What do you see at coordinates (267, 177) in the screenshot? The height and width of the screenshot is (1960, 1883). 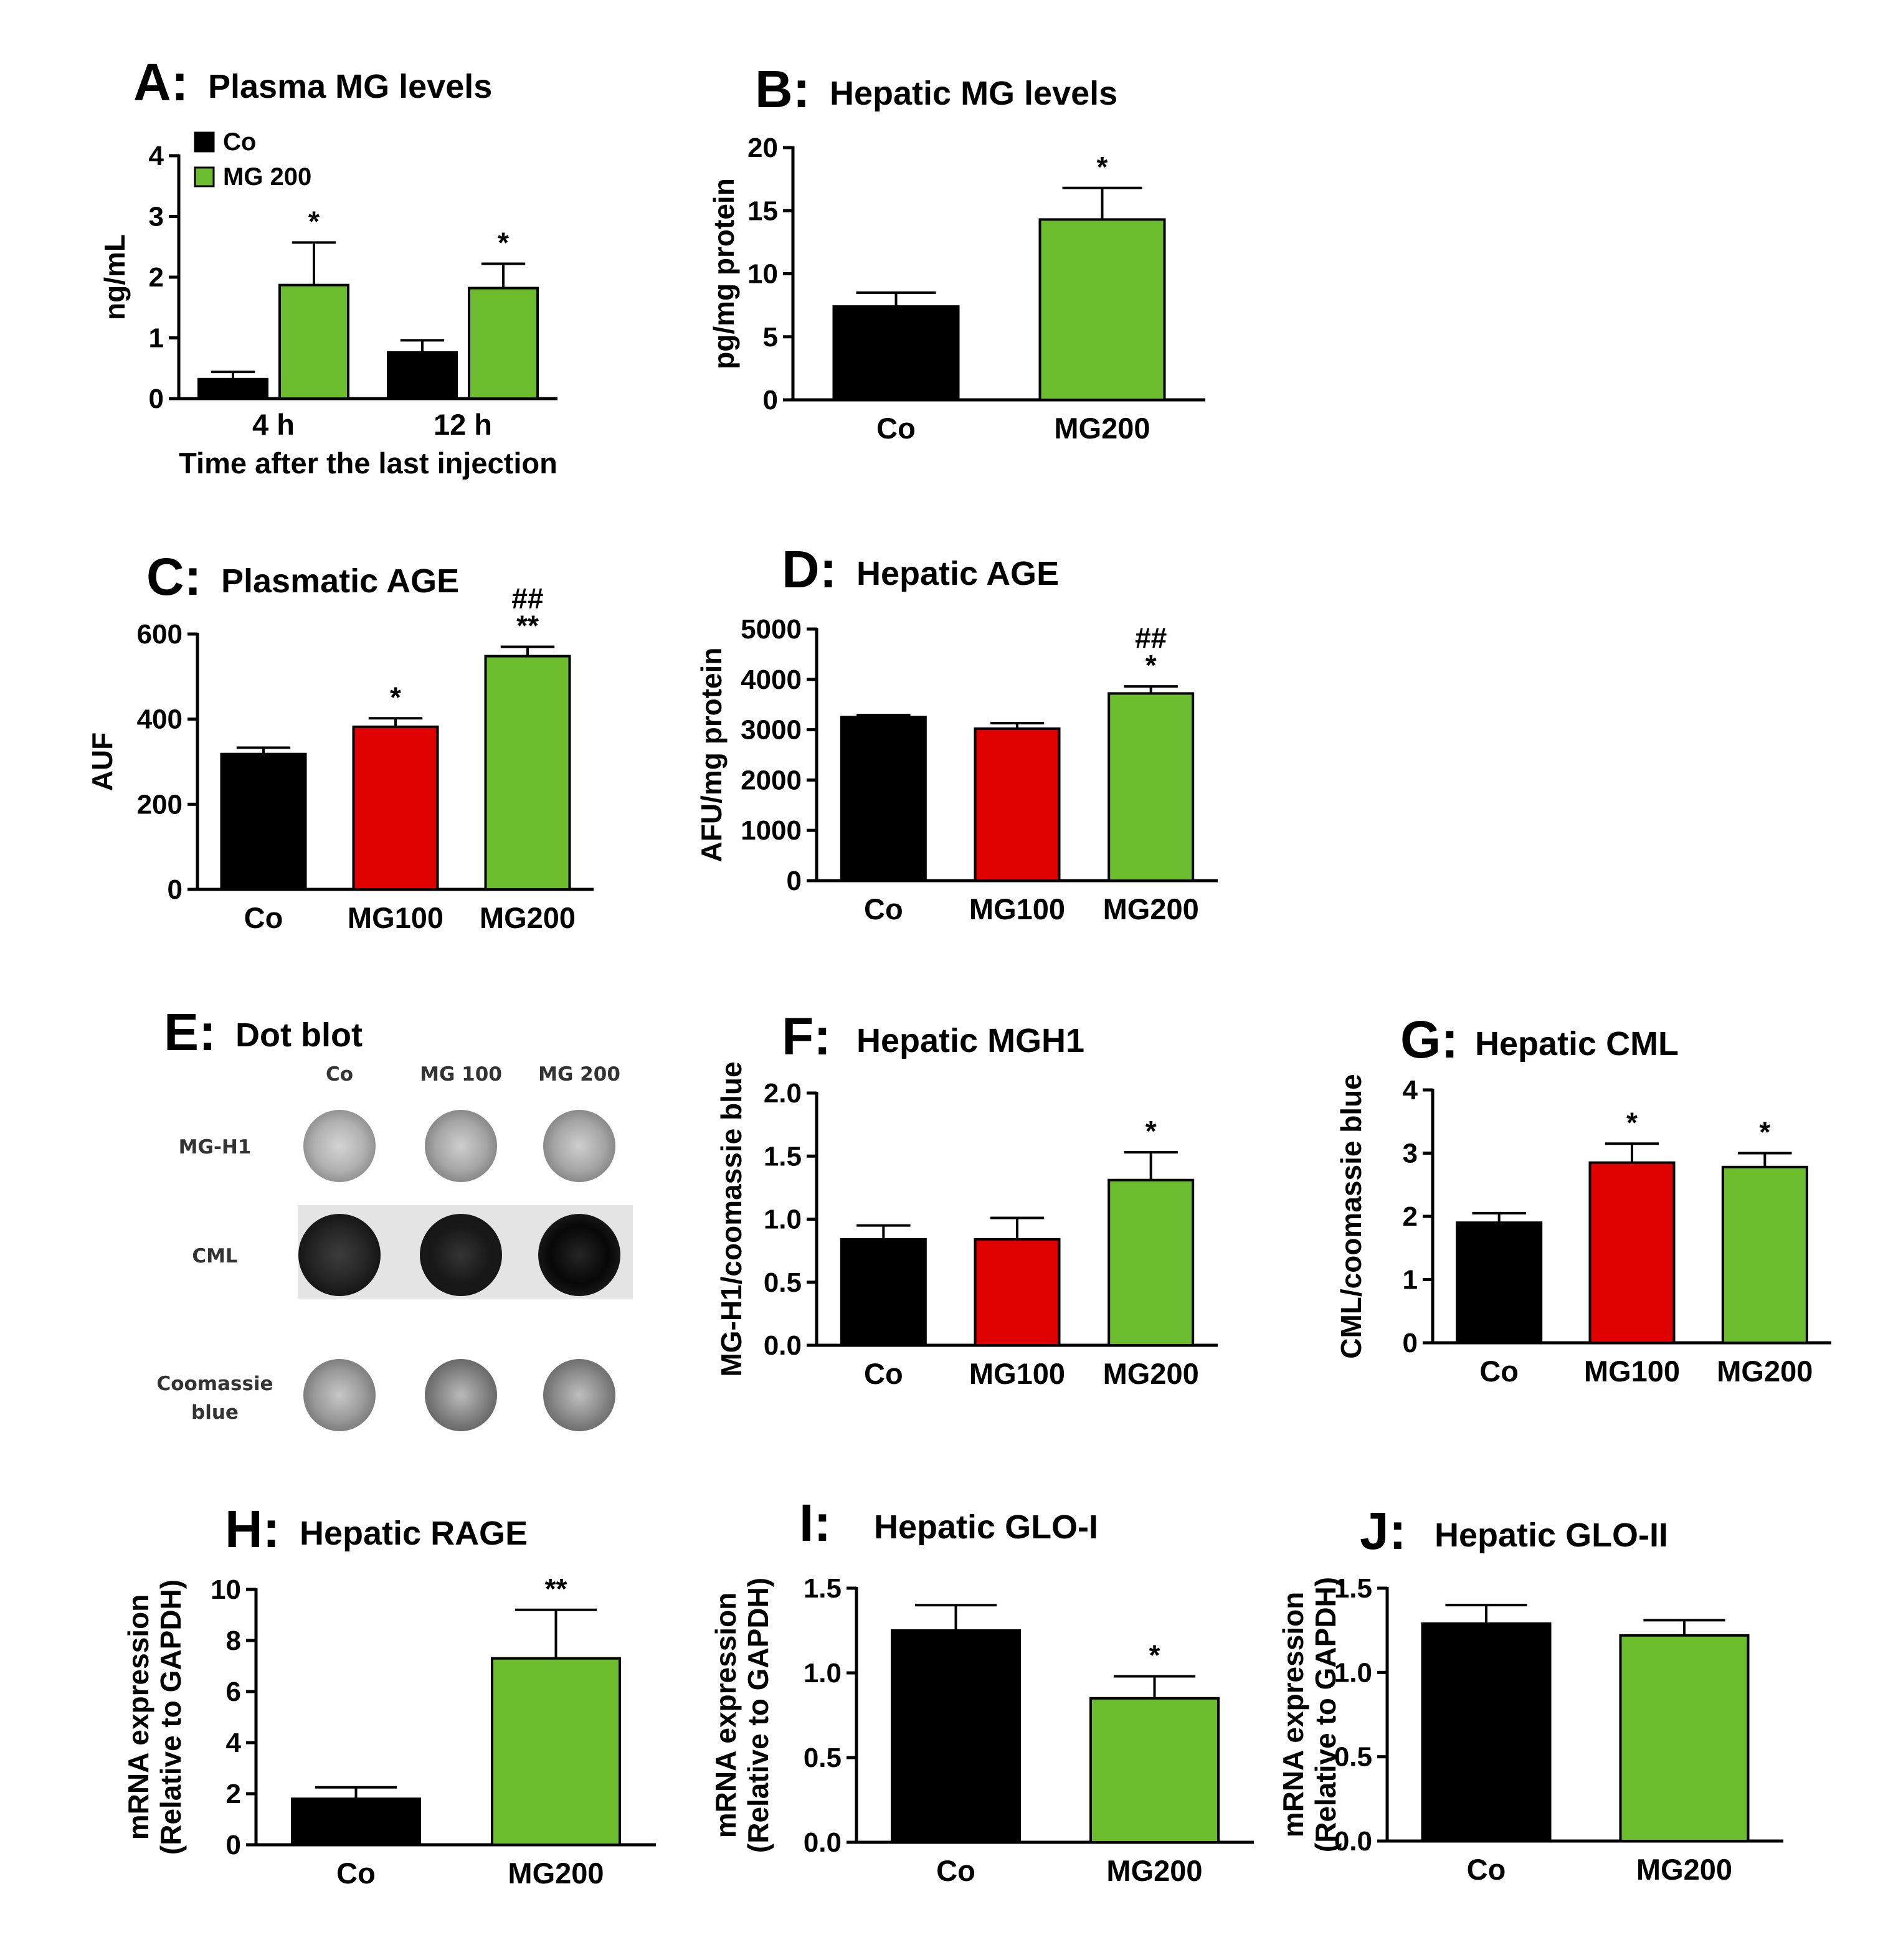 I see `legend-entry: MG 200` at bounding box center [267, 177].